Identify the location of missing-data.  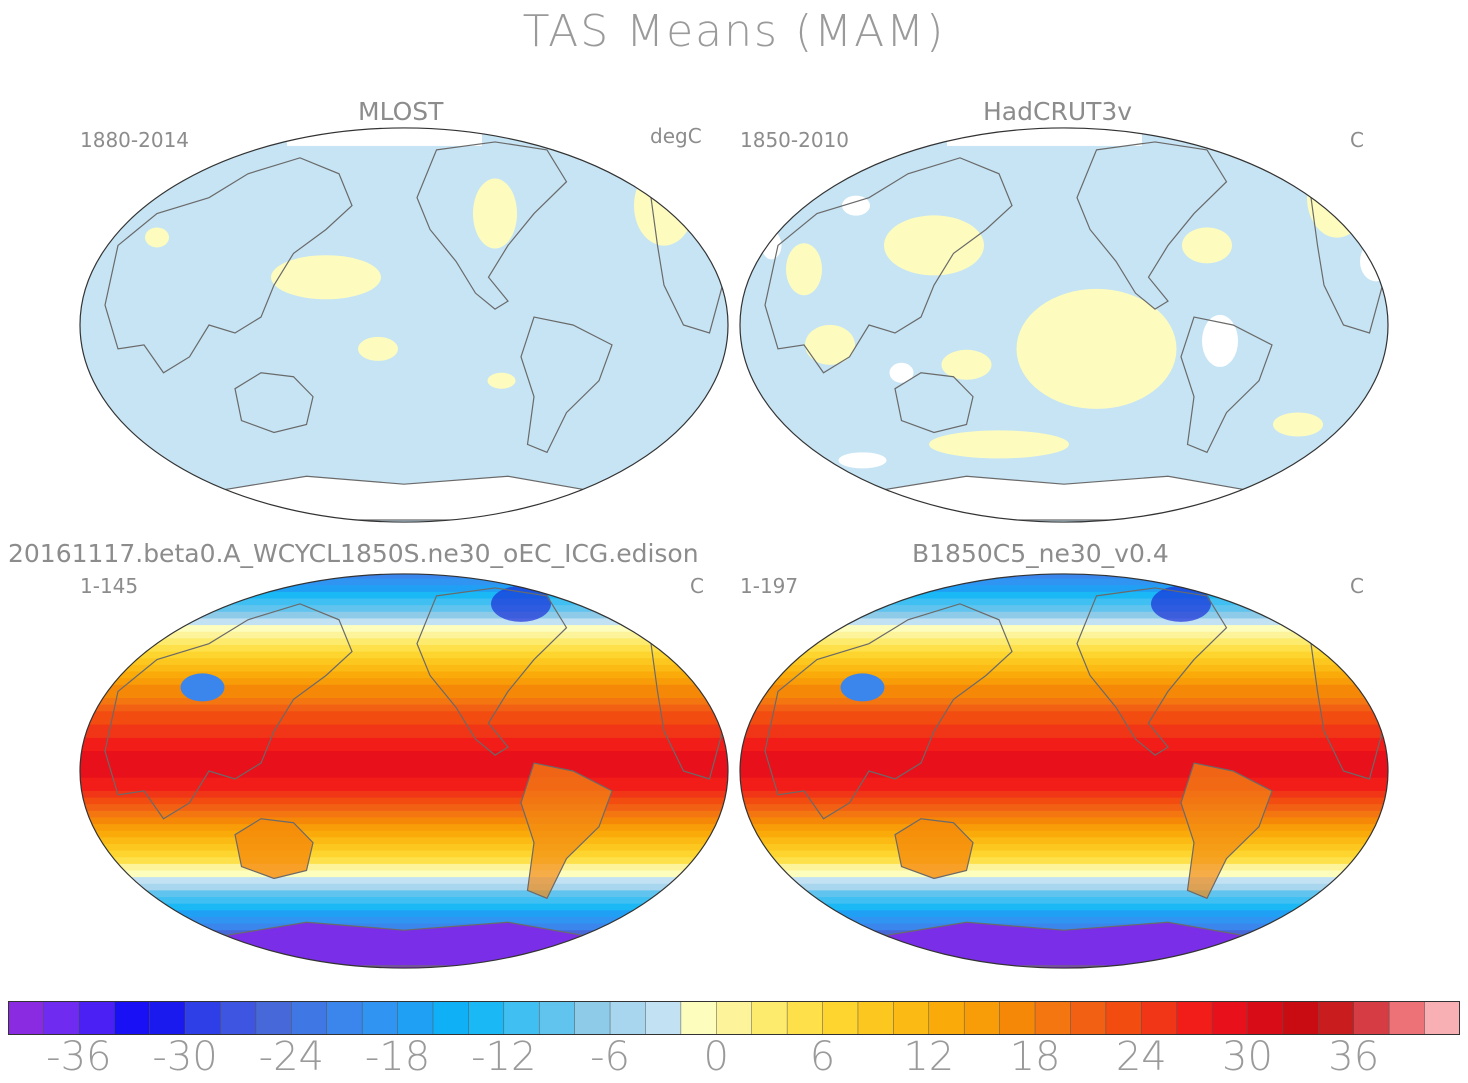
(856, 205).